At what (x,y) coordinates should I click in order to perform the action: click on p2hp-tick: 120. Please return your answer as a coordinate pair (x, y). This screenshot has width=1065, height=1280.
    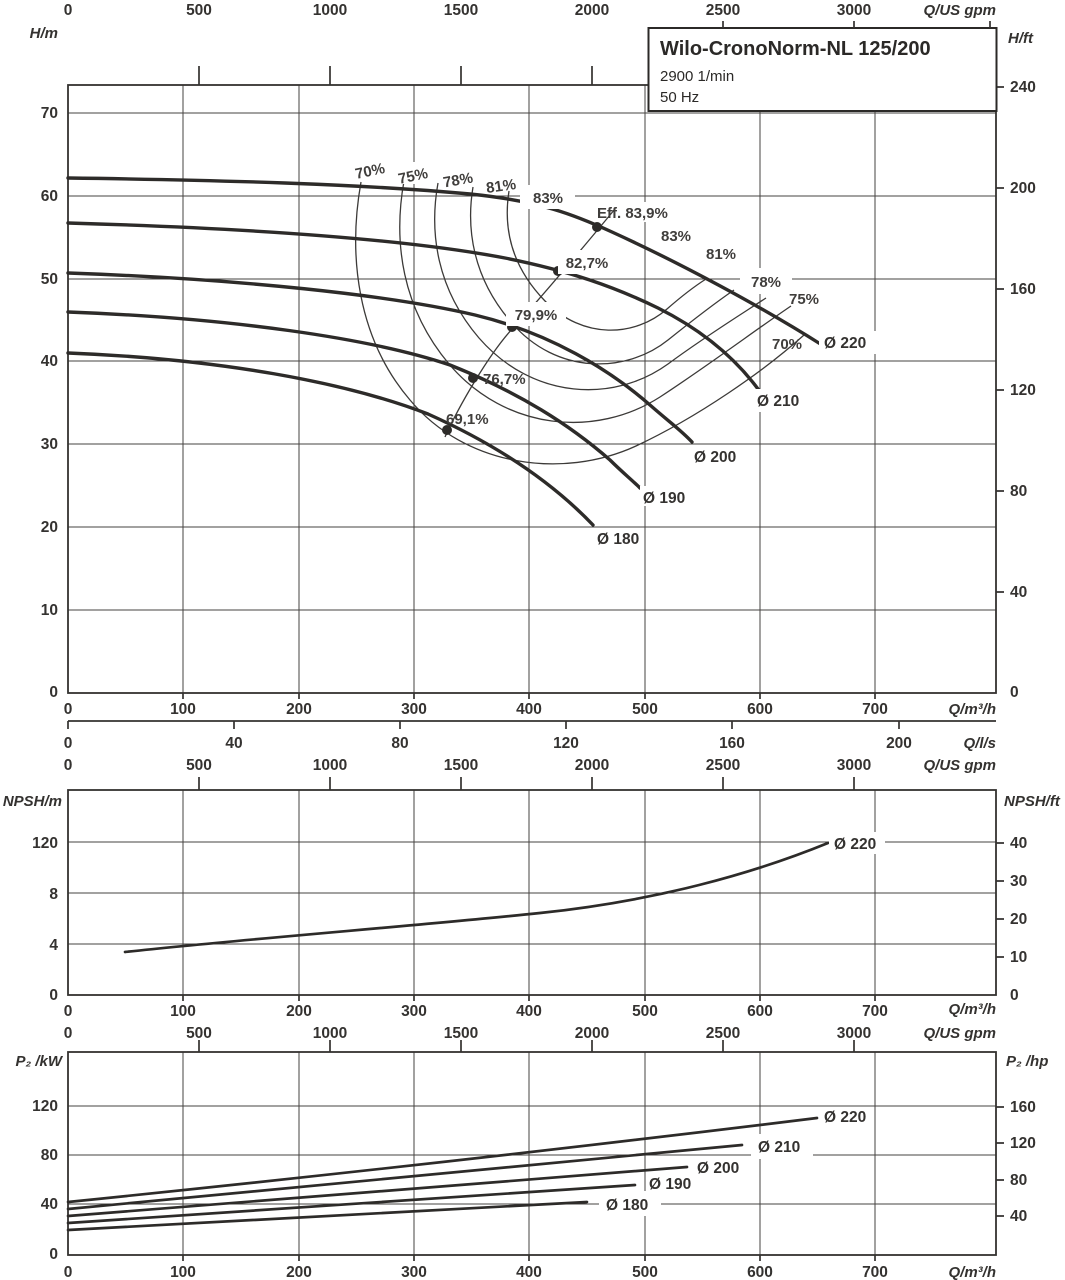
    Looking at the image, I should click on (1023, 1143).